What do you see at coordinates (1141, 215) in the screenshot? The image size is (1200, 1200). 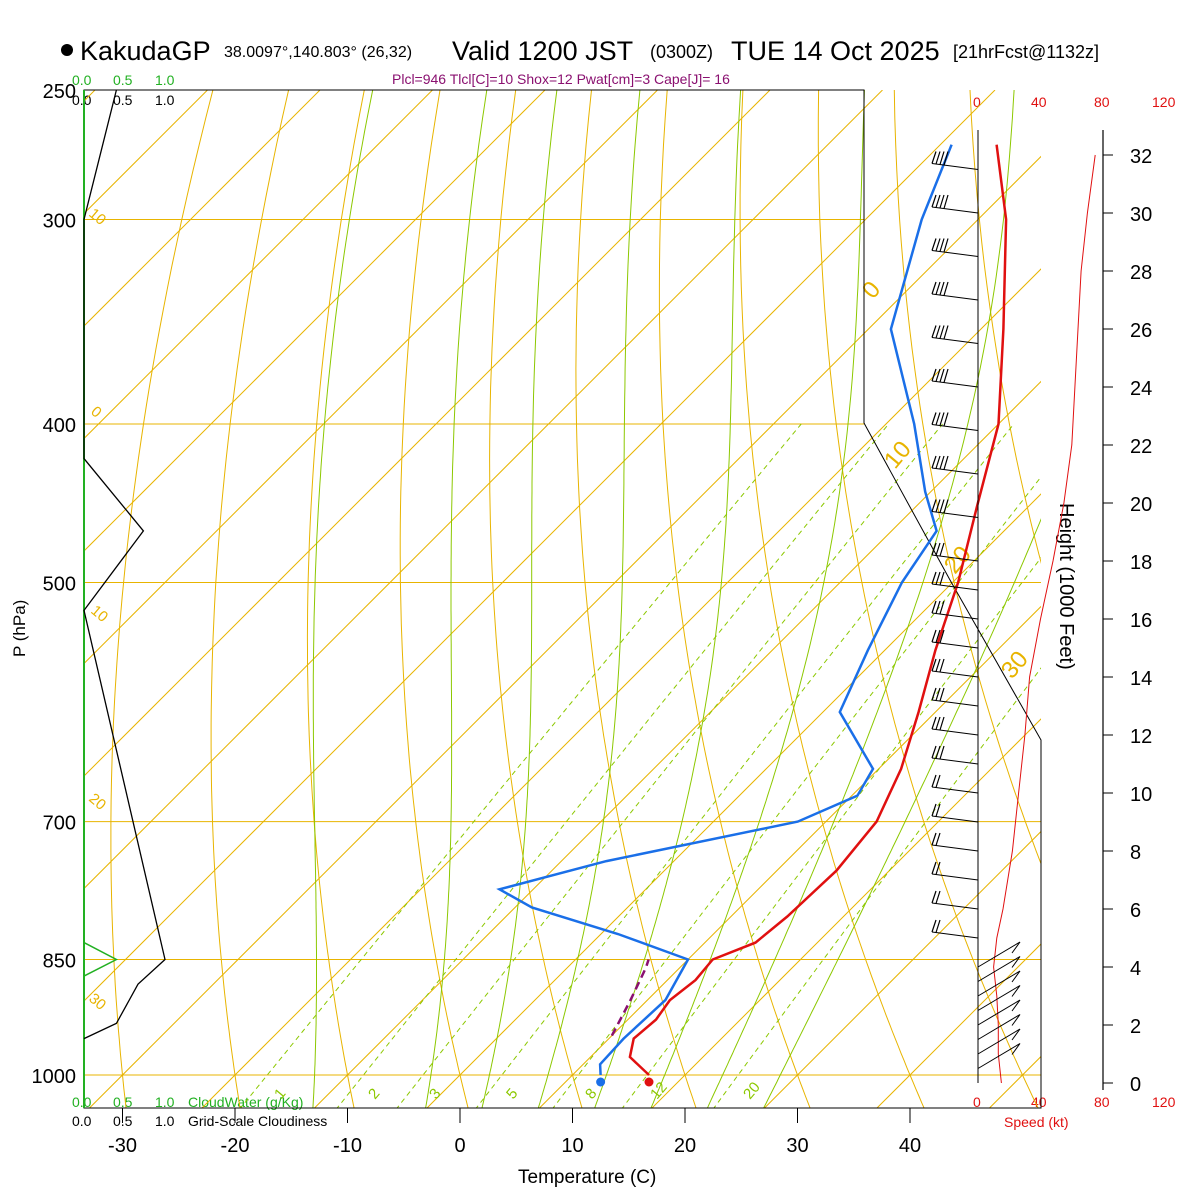 I see `height-tick-label: 30` at bounding box center [1141, 215].